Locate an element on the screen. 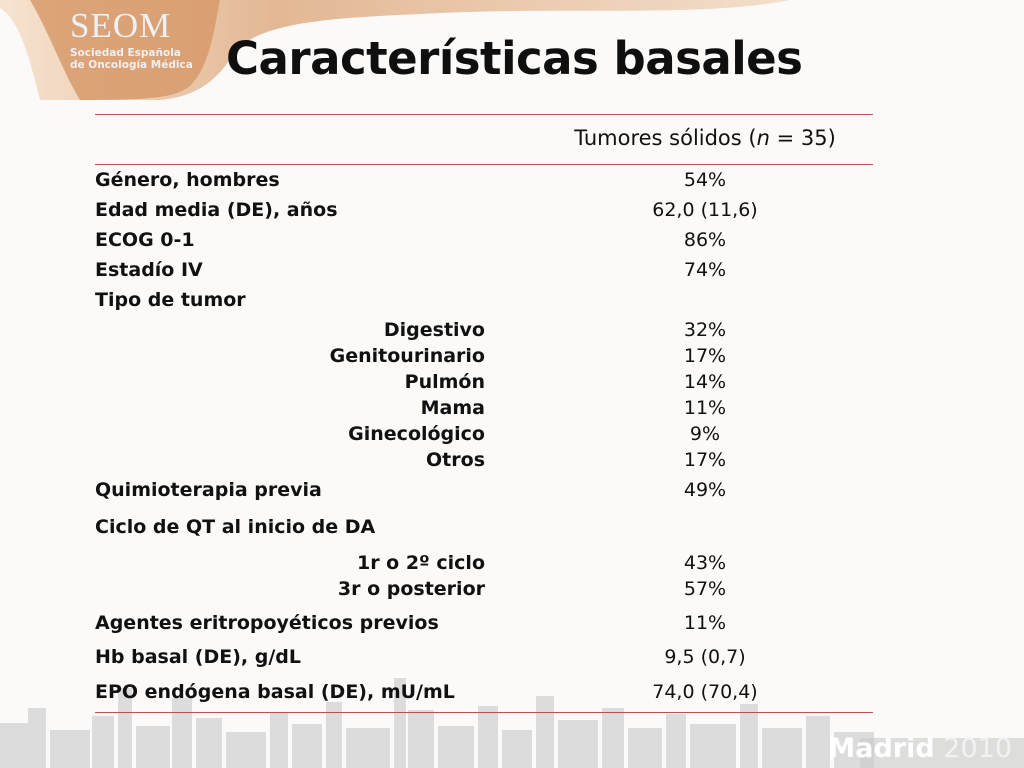 This screenshot has height=768, width=1024. logo-subtitle-line2: de Oncología Médica is located at coordinates (131, 65).